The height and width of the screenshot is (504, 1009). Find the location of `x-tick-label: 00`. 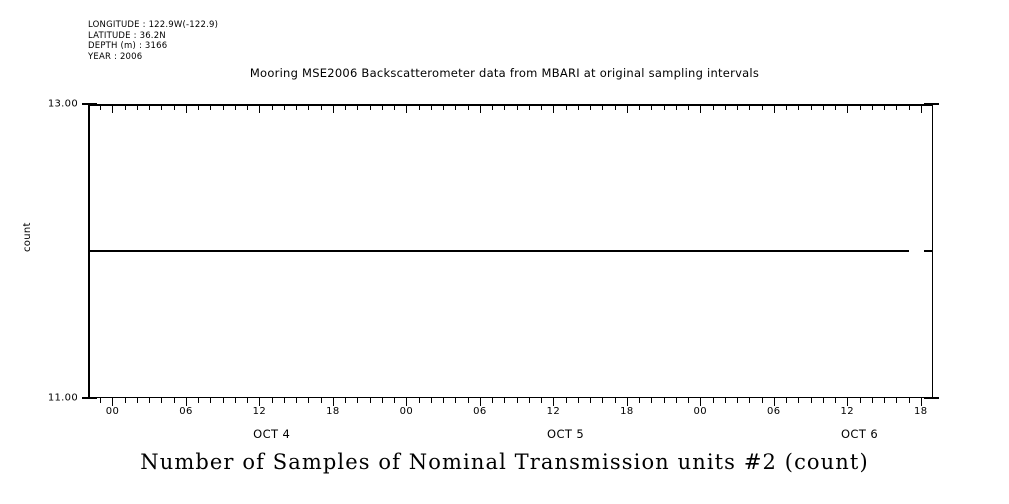

x-tick-label: 00 is located at coordinates (406, 411).